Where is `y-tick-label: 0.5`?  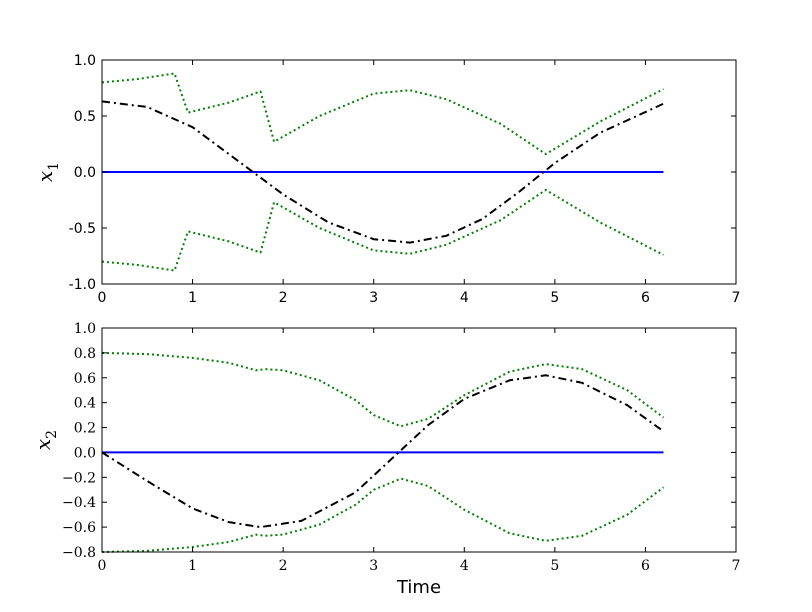 y-tick-label: 0.5 is located at coordinates (85, 117).